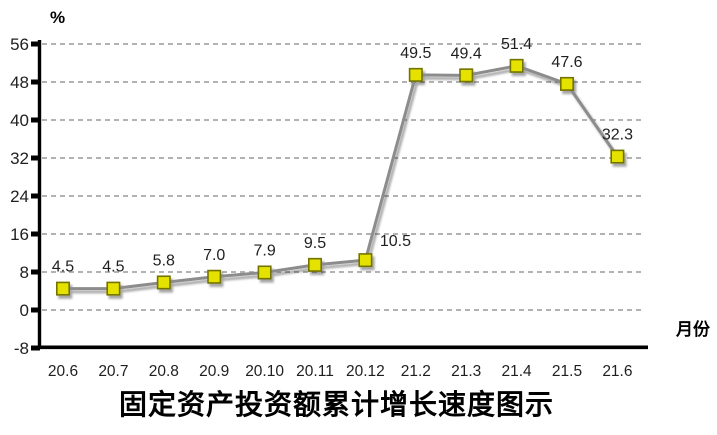 This screenshot has height=435, width=717. Describe the element at coordinates (24, 310) in the screenshot. I see `y-tick-label: 0` at that location.